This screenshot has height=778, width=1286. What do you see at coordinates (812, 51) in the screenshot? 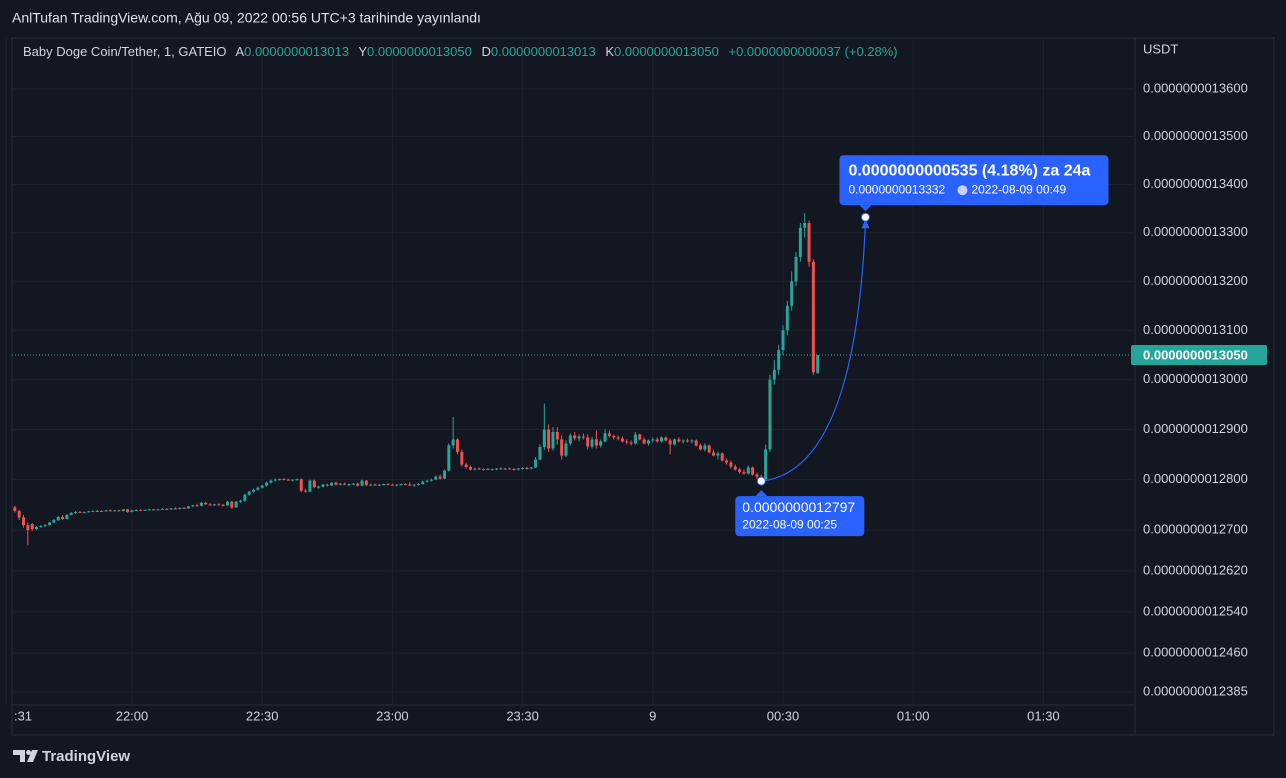
I see `change: +0.0000000000037 (+0.28%)` at bounding box center [812, 51].